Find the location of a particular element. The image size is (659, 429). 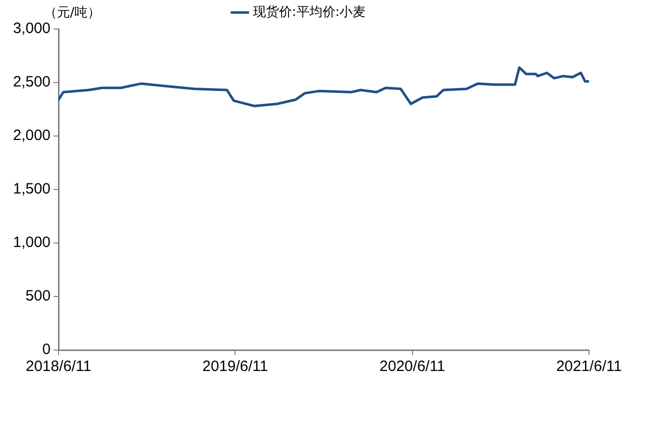

x-tick-label: 2020/6/11 is located at coordinates (413, 367).